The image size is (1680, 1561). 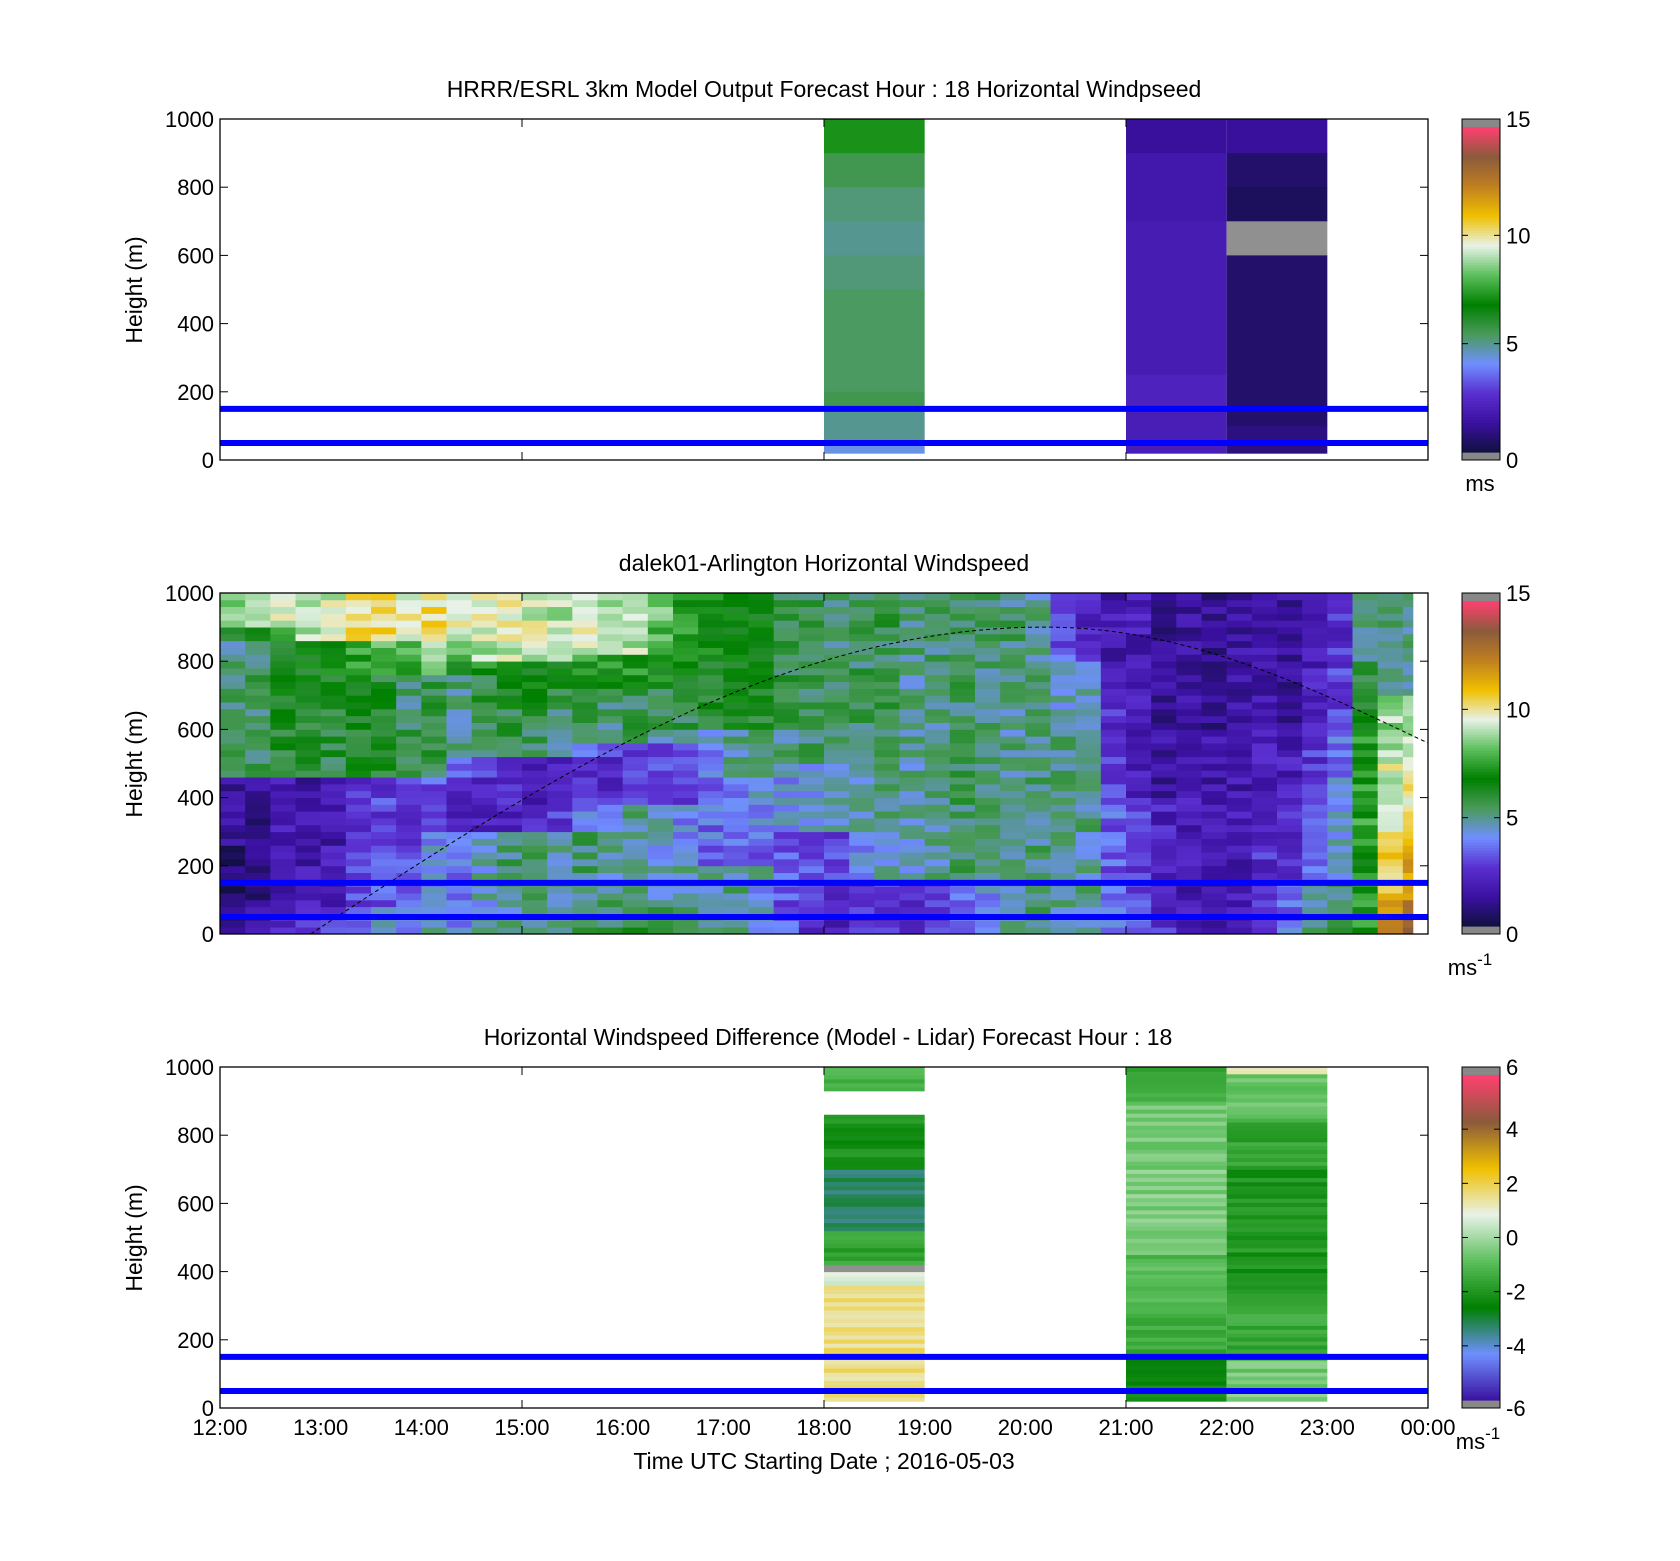 What do you see at coordinates (823, 1427) in the screenshot?
I see `x-tick-label: 18:00` at bounding box center [823, 1427].